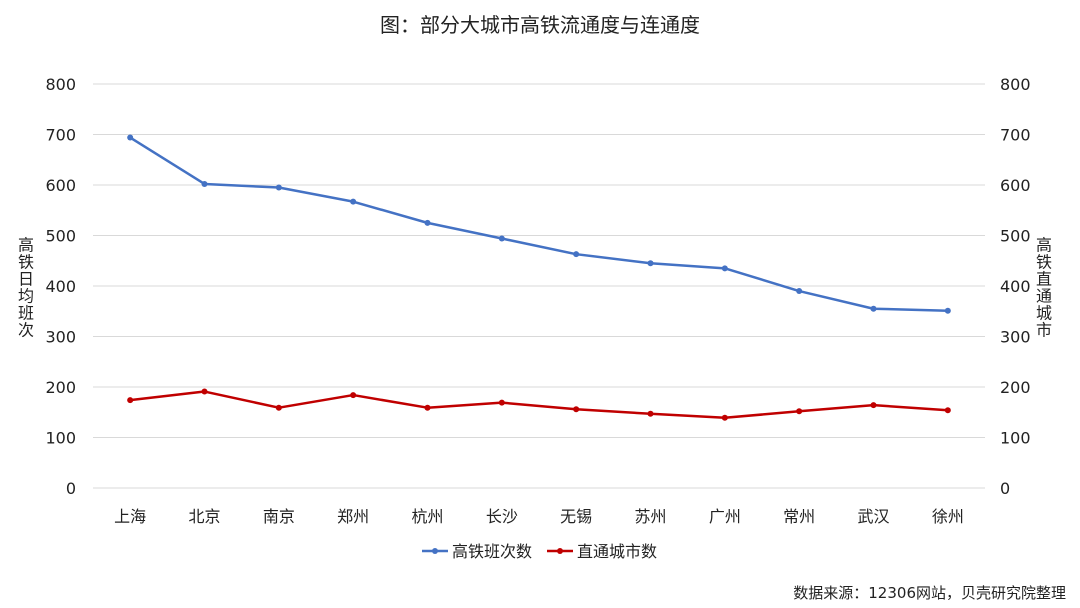 The height and width of the screenshot is (608, 1080). What do you see at coordinates (204, 516) in the screenshot?
I see `x-tick-label: 北京` at bounding box center [204, 516].